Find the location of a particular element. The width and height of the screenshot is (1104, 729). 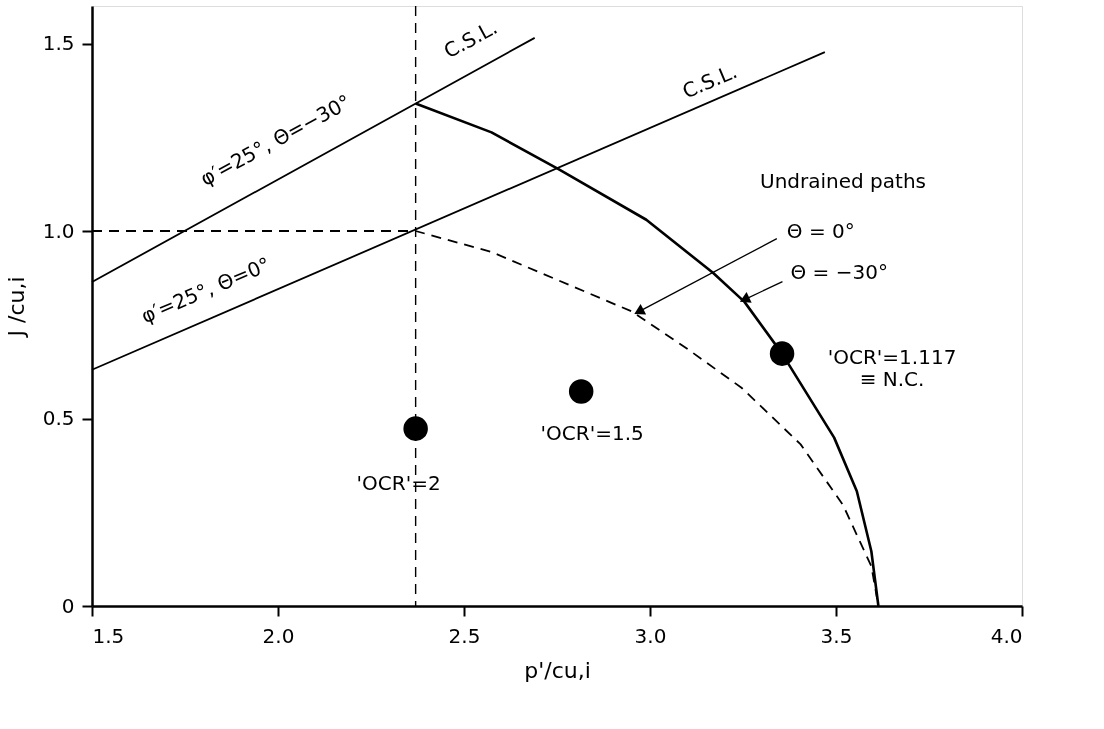

x-tick-label: 1.5 is located at coordinates (108, 635).